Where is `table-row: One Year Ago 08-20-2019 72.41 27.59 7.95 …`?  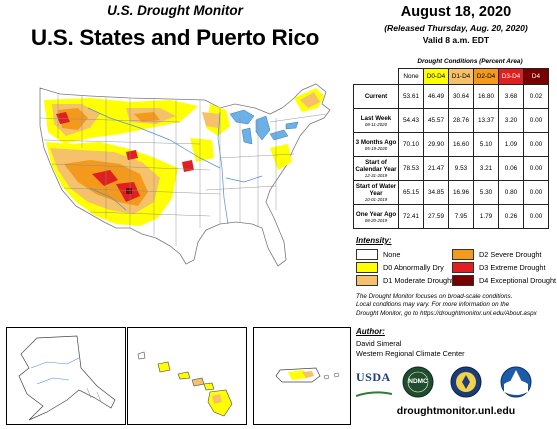 table-row: One Year Ago 08-20-2019 72.41 27.59 7.95 … is located at coordinates (451, 216).